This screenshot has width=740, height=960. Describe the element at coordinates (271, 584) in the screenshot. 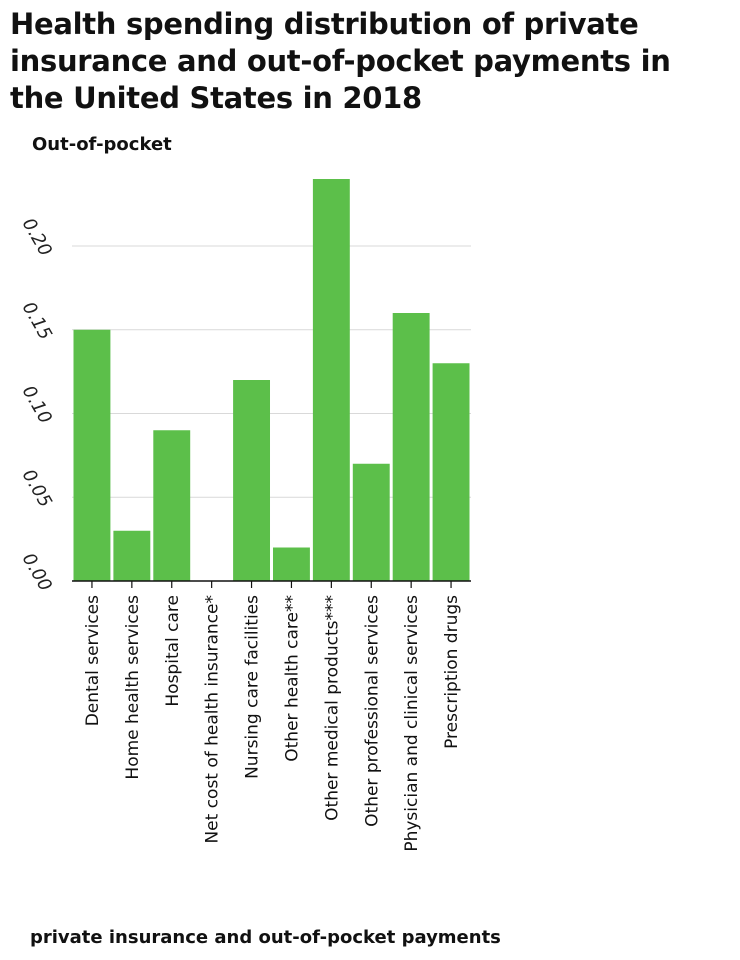

I see `x-ticks` at that location.